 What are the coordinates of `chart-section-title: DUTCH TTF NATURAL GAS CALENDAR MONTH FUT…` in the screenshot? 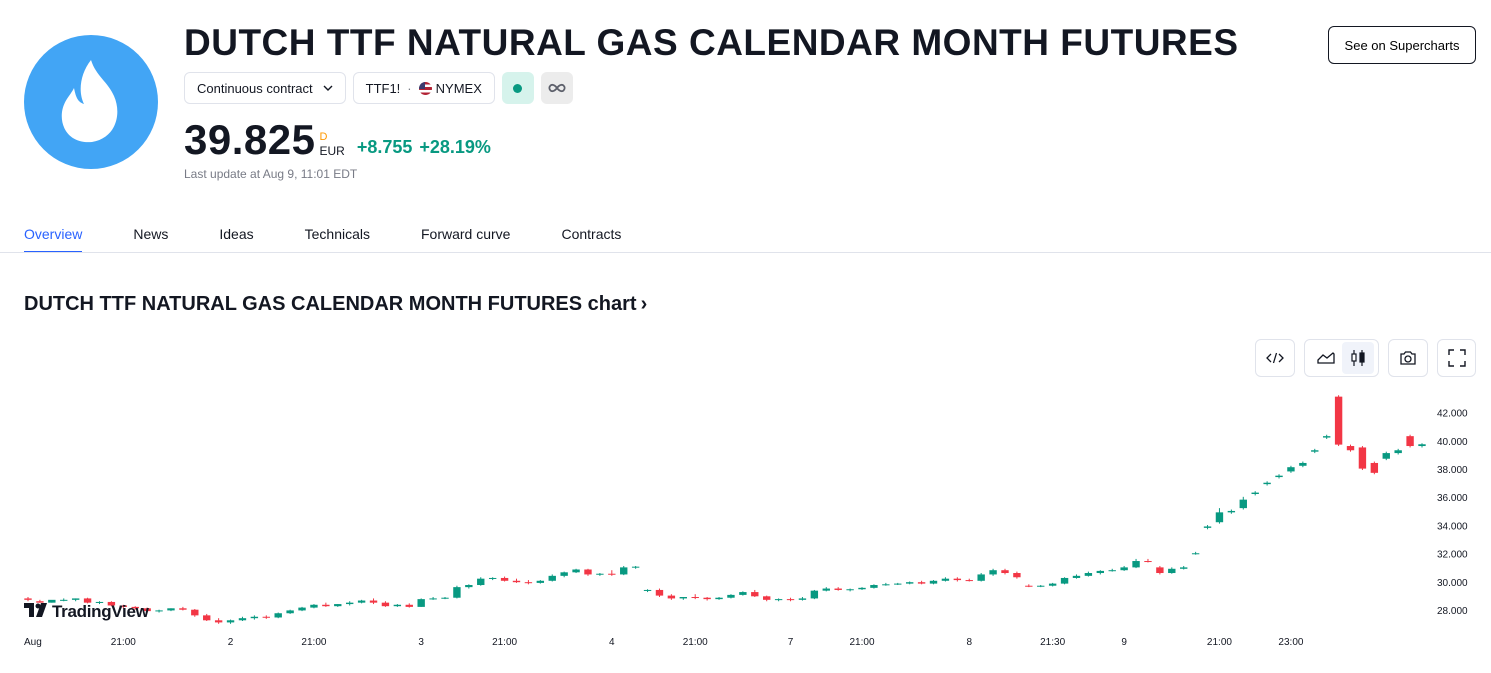 It's located at (335, 304).